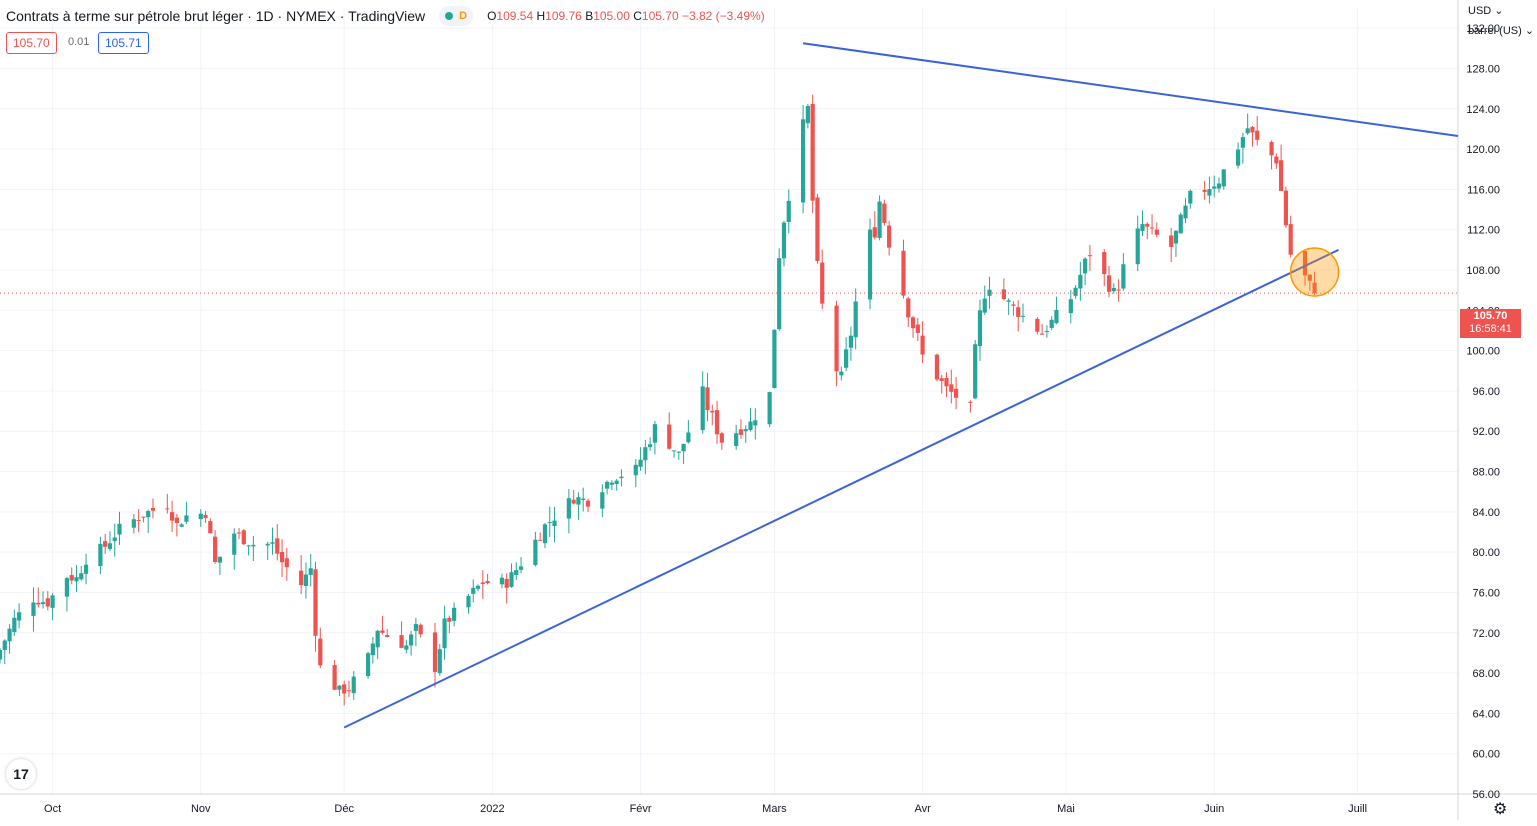 This screenshot has height=826, width=1537. Describe the element at coordinates (1500, 809) in the screenshot. I see `gear-icon: ⚙` at that location.